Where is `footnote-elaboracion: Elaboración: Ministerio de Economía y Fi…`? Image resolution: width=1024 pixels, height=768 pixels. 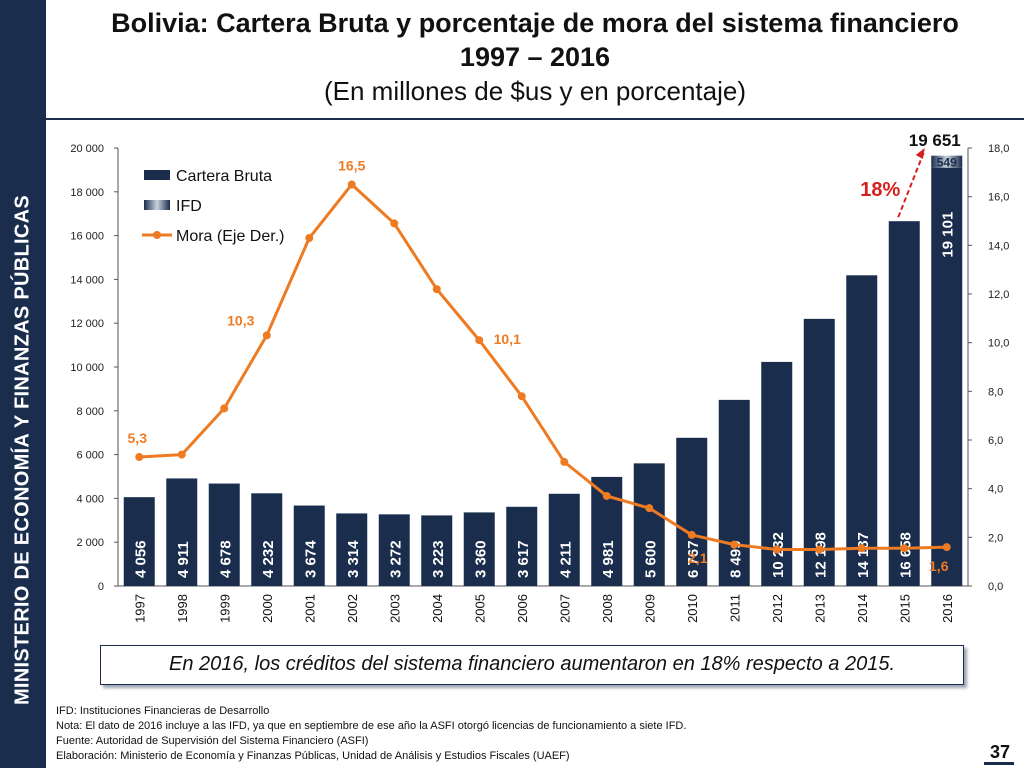 footnote-elaboracion: Elaboración: Ministerio de Economía y Fi… is located at coordinates (313, 756).